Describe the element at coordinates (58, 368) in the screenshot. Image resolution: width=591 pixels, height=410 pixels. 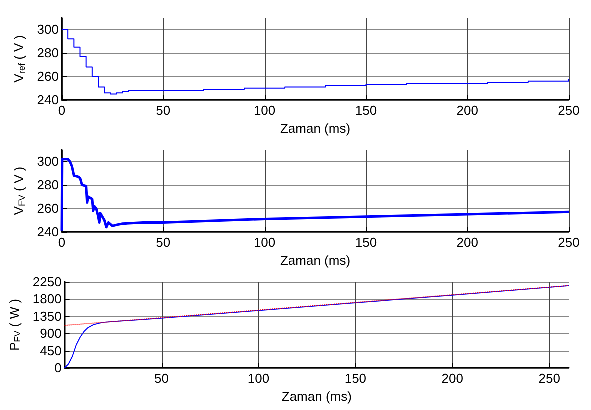
I see `y-tick-label: 0` at that location.